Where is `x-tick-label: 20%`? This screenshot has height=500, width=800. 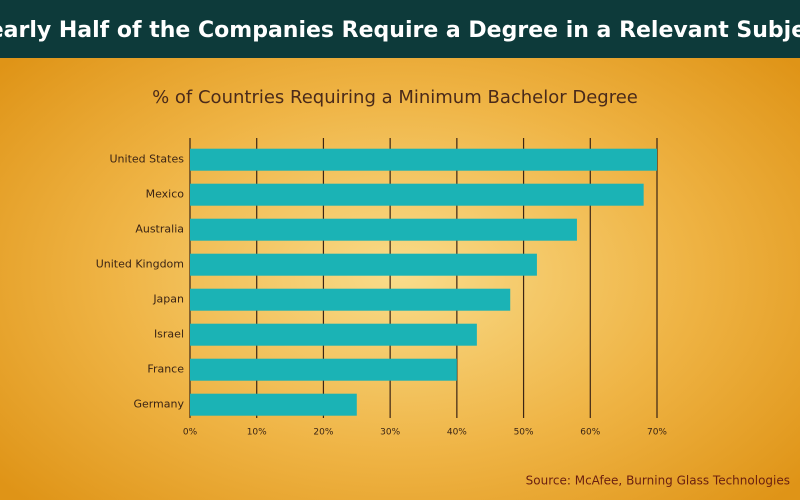 x-tick-label: 20% is located at coordinates (323, 433).